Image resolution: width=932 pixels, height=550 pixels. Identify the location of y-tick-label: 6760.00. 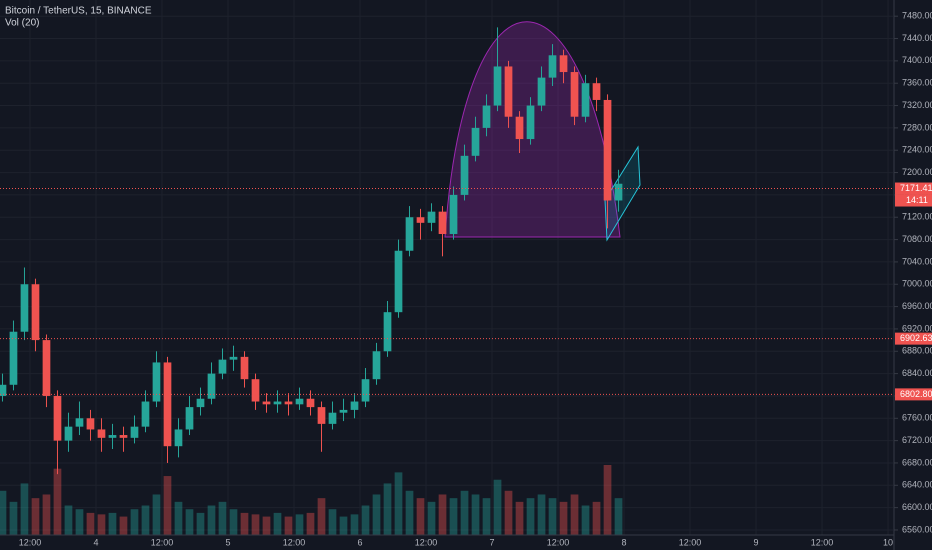
(917, 418).